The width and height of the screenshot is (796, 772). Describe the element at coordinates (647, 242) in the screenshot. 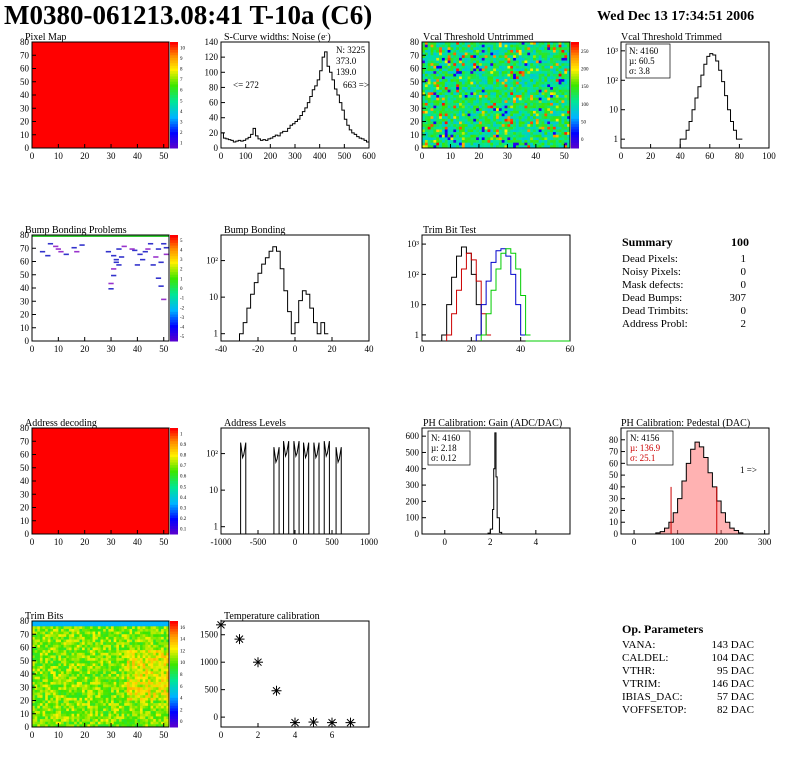

I see `summary-title: Summary` at that location.